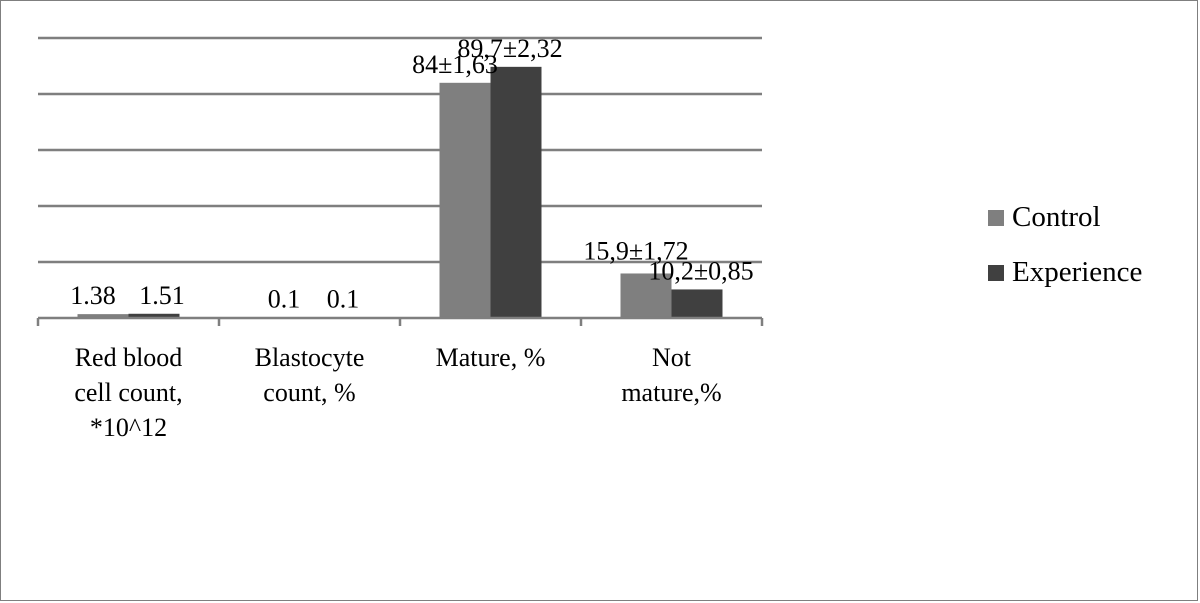 The width and height of the screenshot is (1200, 603). I want to click on data-label-experience-0: 1.51, so click(162, 295).